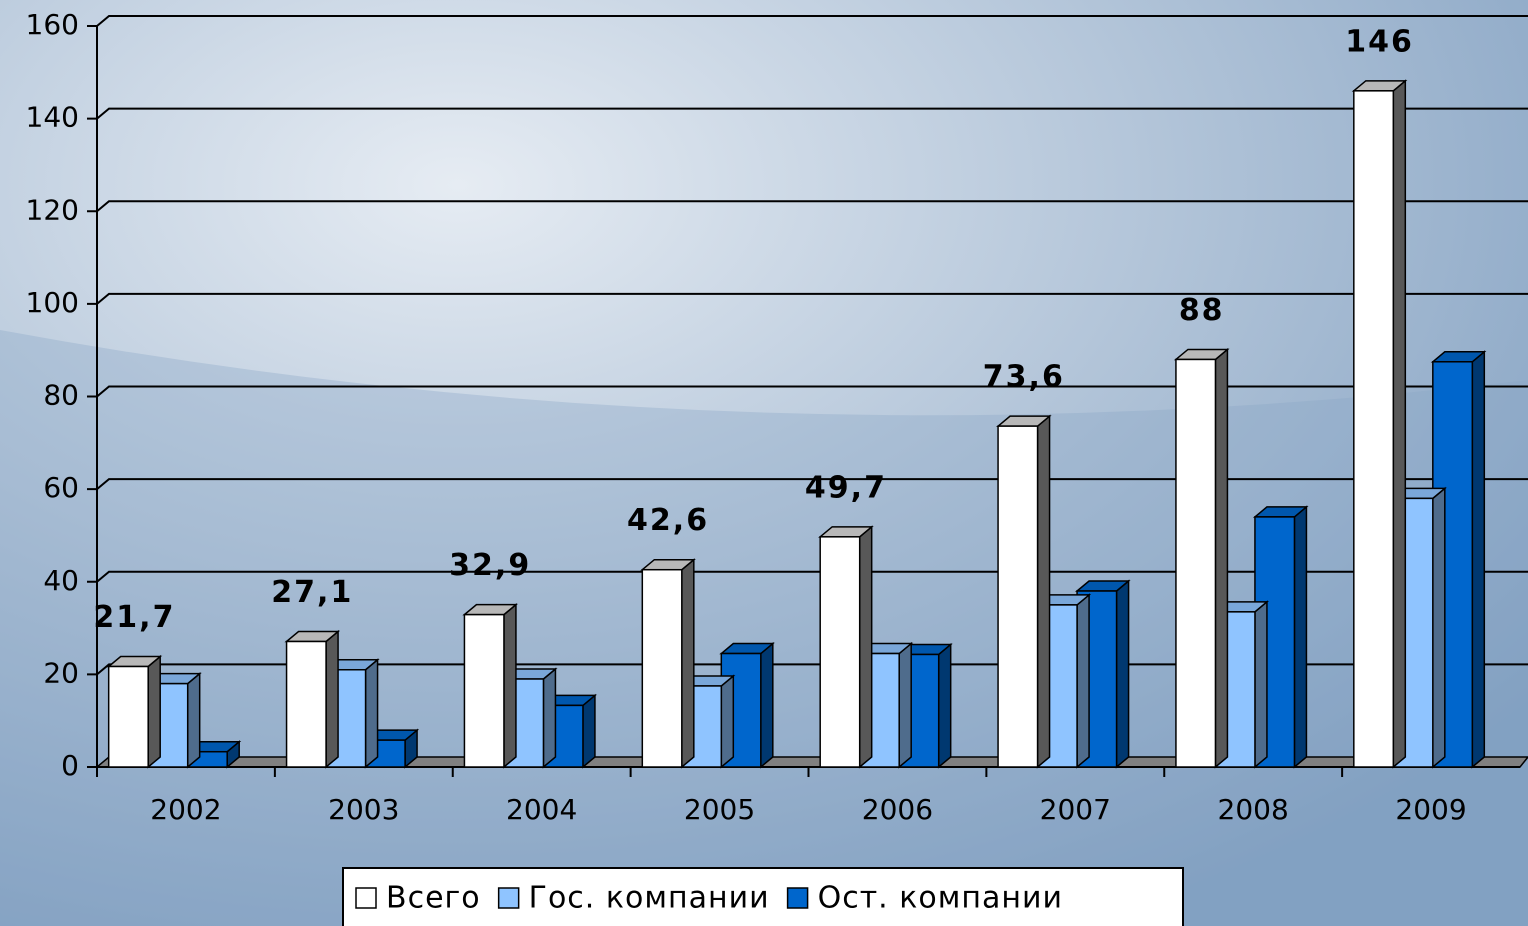 This screenshot has height=926, width=1528. What do you see at coordinates (61, 672) in the screenshot?
I see `y-tick-label: 20` at bounding box center [61, 672].